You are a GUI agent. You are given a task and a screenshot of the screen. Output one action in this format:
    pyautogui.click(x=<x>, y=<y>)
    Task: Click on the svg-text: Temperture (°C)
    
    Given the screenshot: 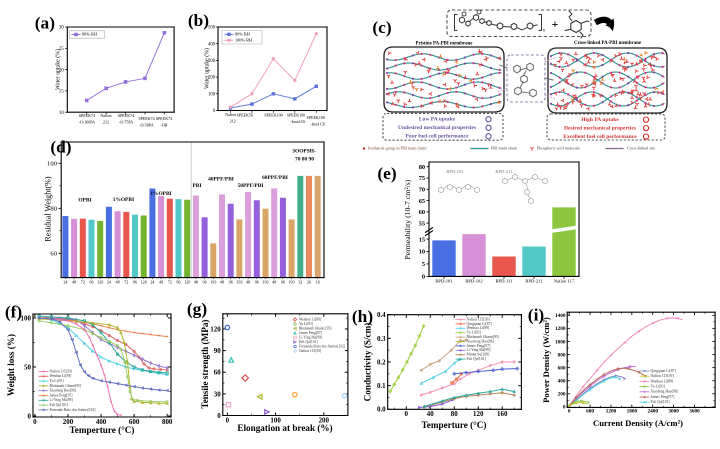 What is the action you would take?
    pyautogui.click(x=454, y=425)
    